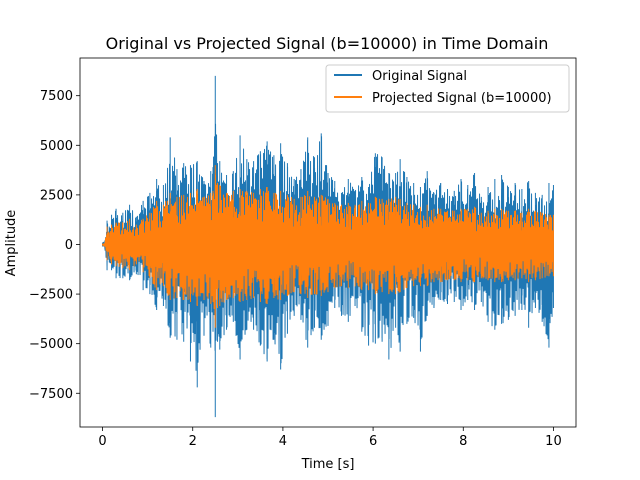 This screenshot has height=480, width=640. I want to click on x-tick-label: 6, so click(373, 441).